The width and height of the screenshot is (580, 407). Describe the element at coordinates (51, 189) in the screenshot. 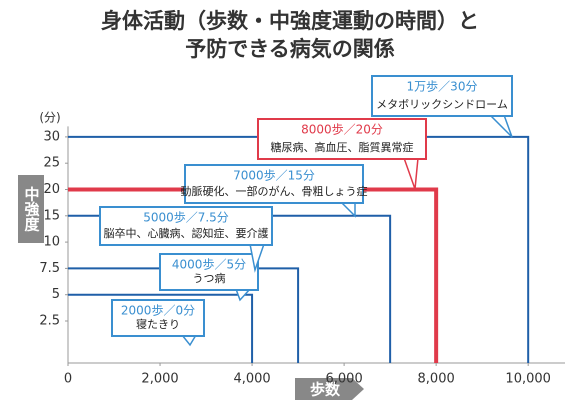

I see `y-tick-label: 20` at that location.